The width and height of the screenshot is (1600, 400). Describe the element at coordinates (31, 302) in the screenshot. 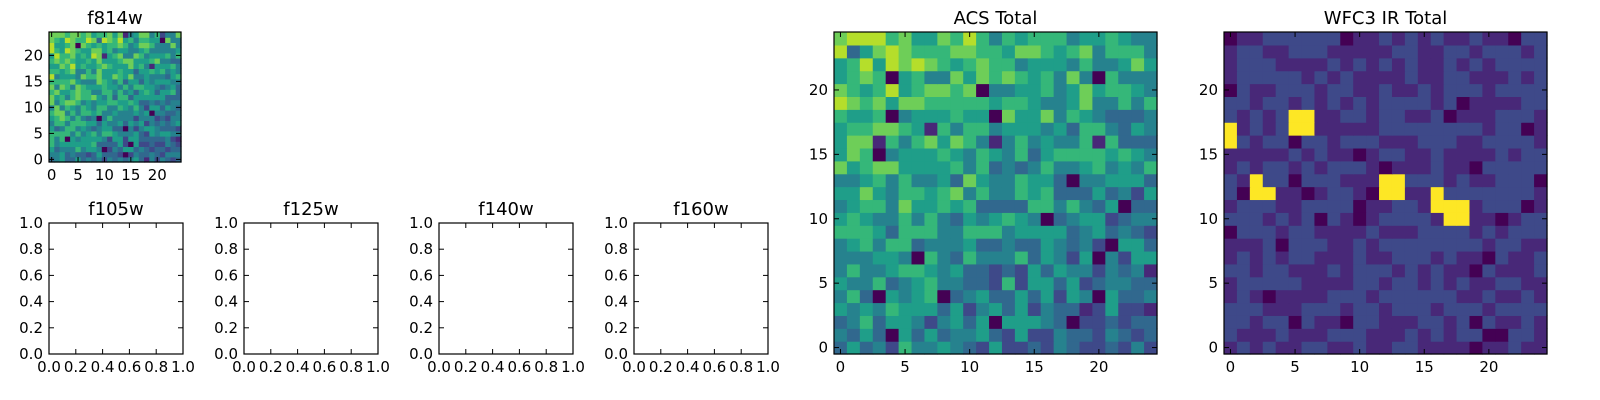

I see `y-tick-label: 0.4` at that location.